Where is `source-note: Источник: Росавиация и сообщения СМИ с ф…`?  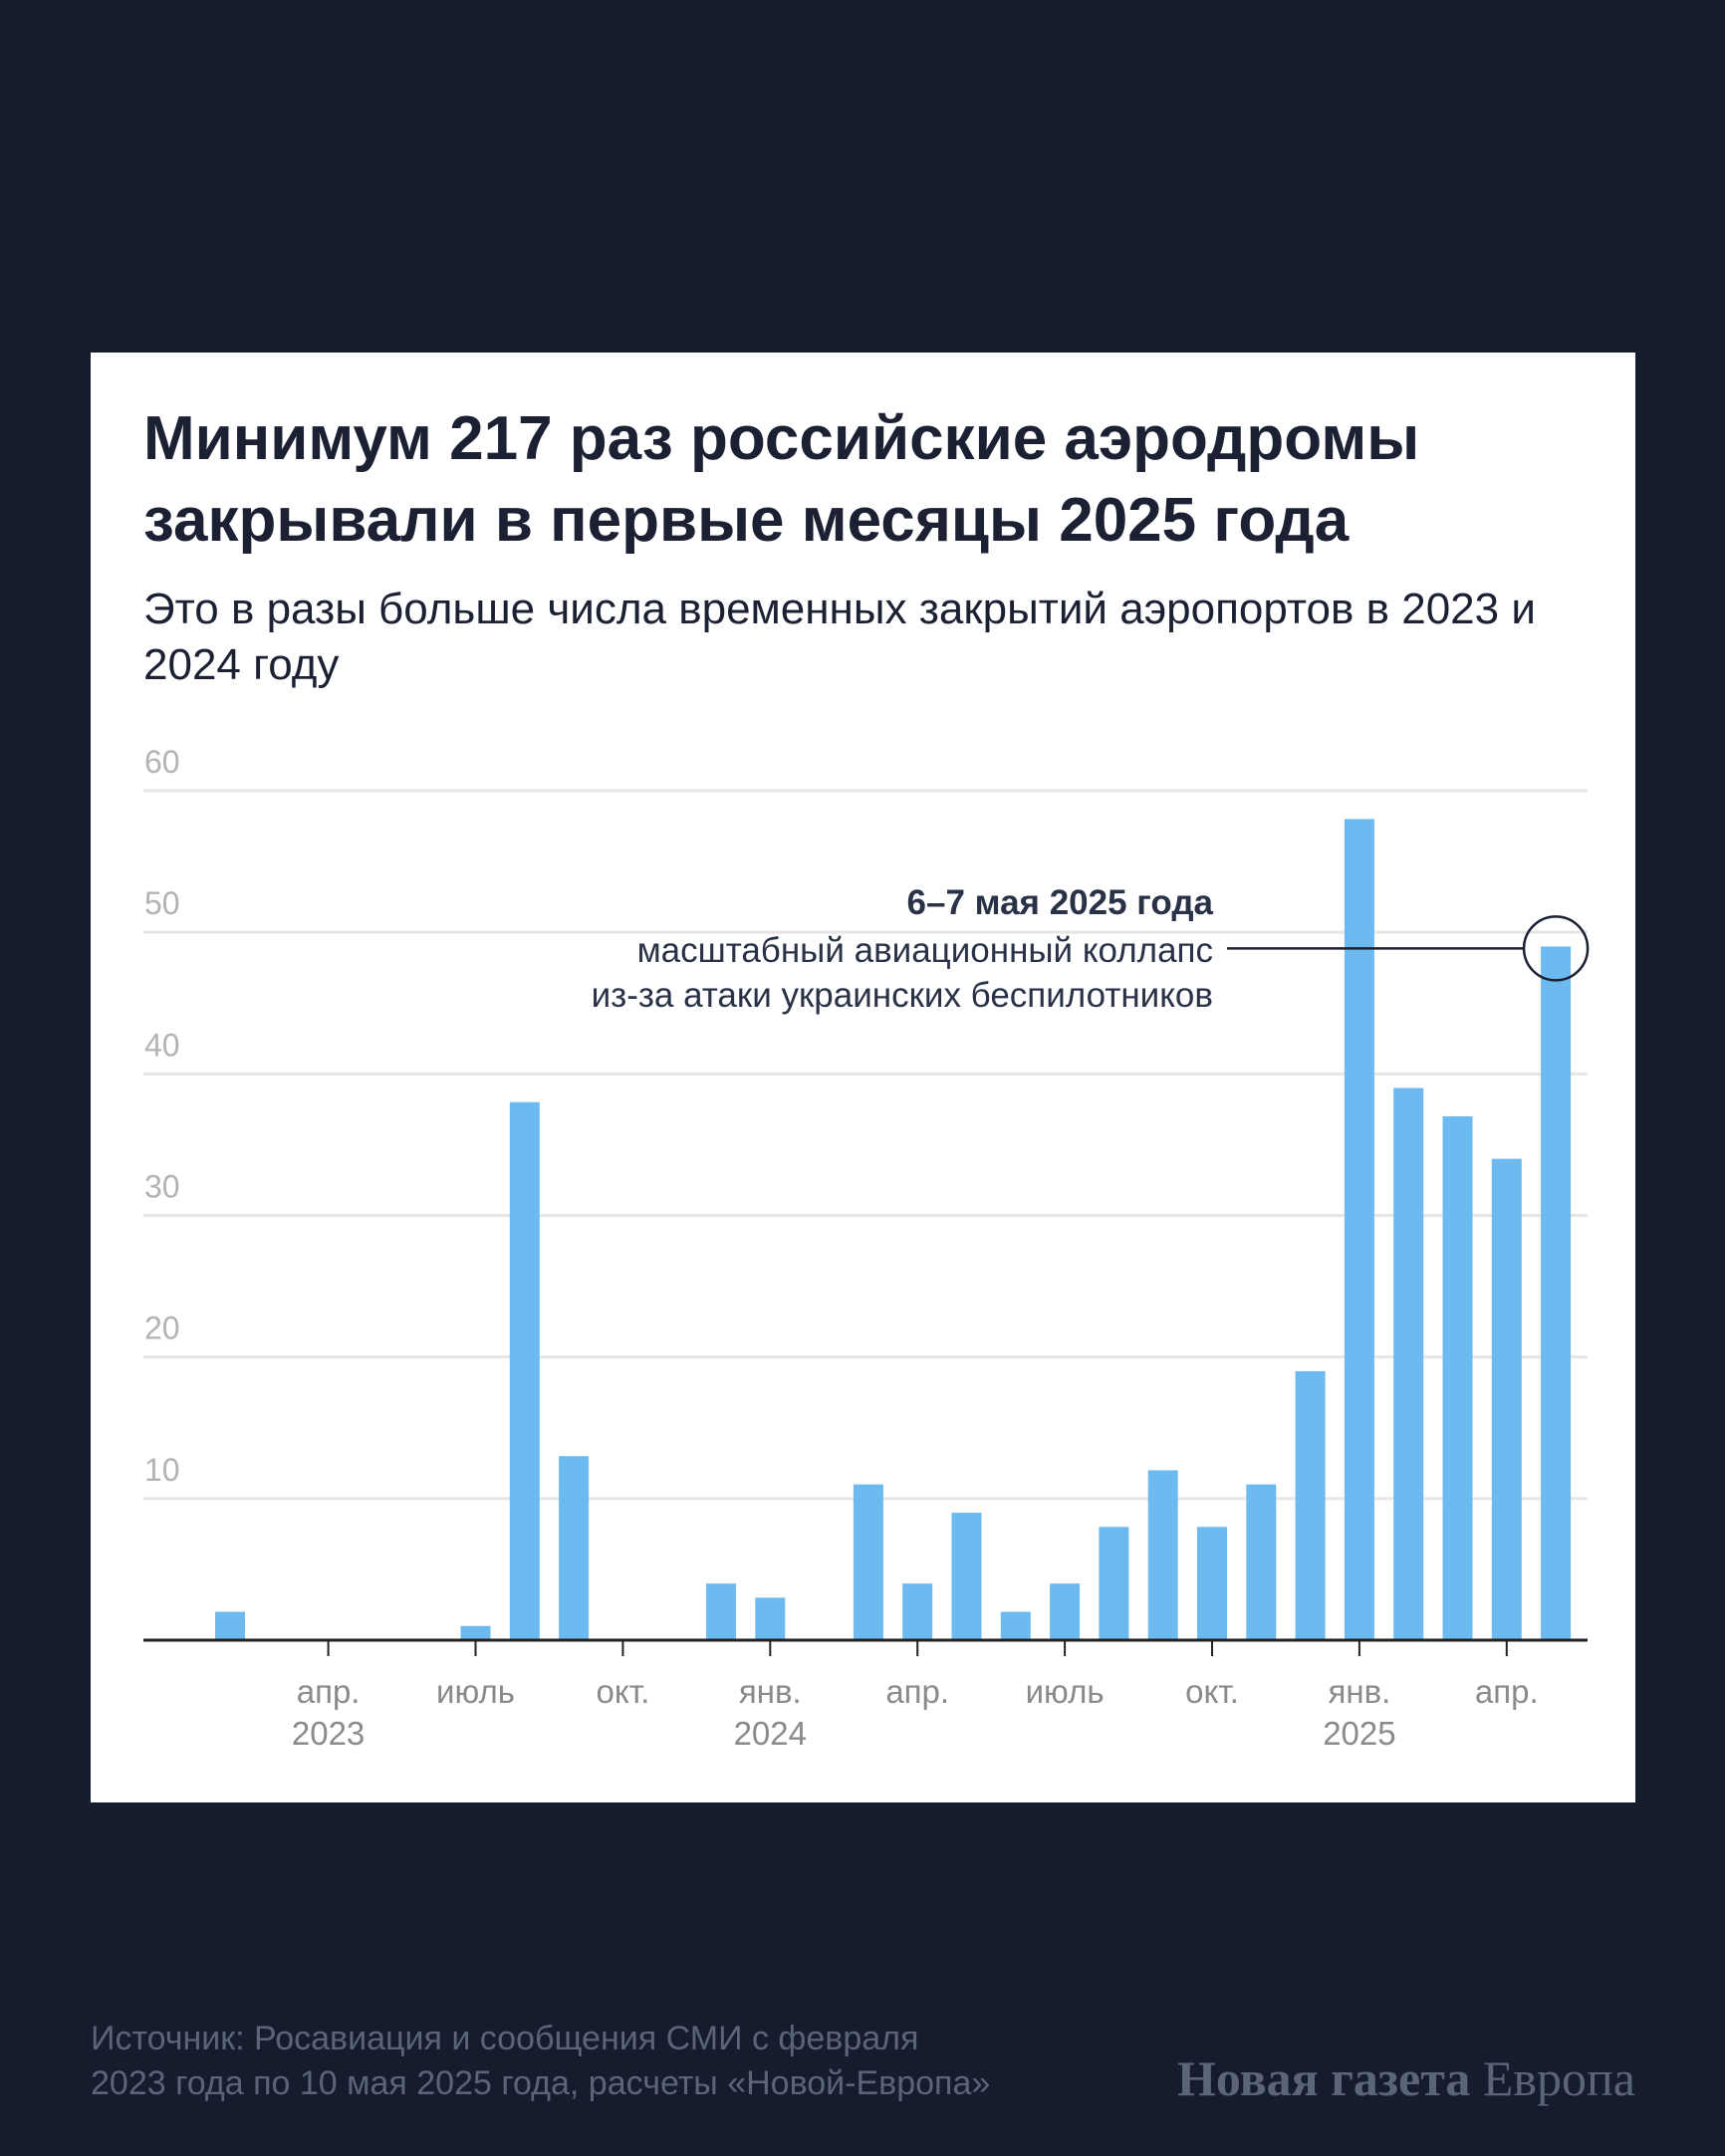 source-note: Источник: Росавиация и сообщения СМИ с ф… is located at coordinates (541, 2062).